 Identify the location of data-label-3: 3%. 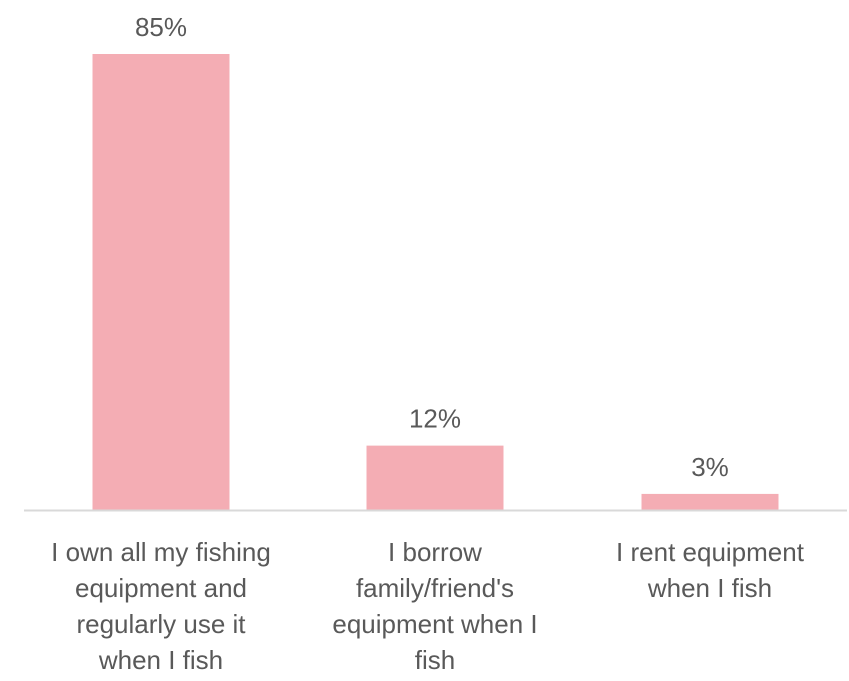
(710, 467).